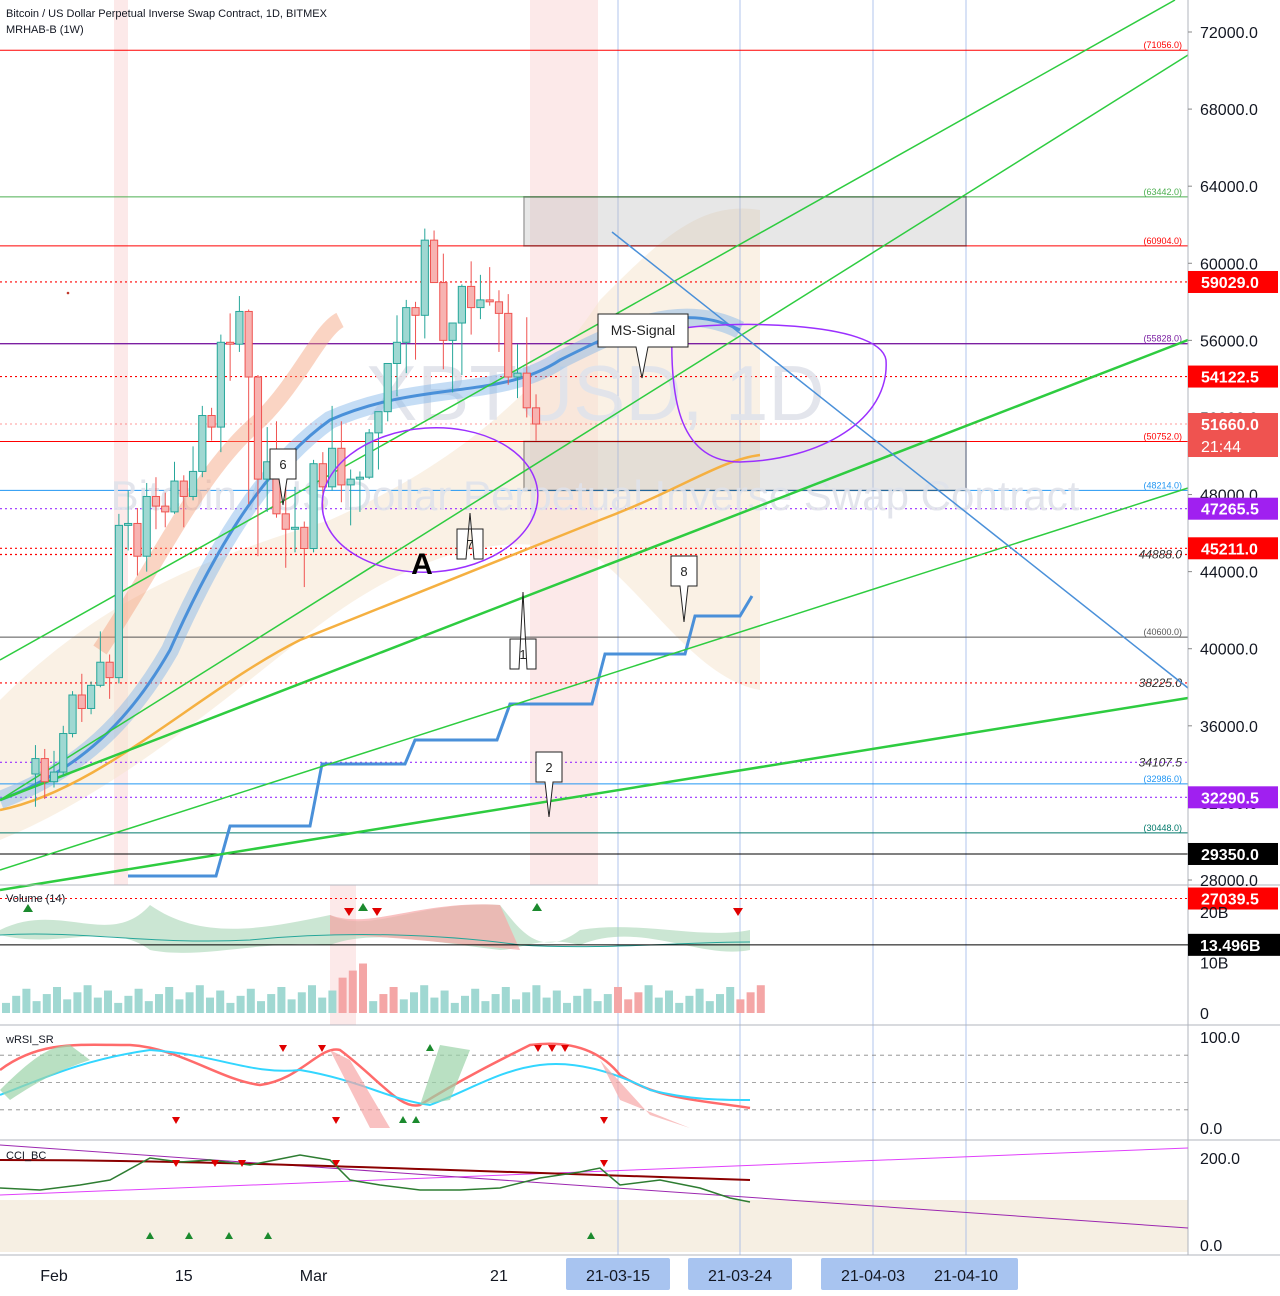 The height and width of the screenshot is (1296, 1280). I want to click on volume-ma-line, so click(375, 940).